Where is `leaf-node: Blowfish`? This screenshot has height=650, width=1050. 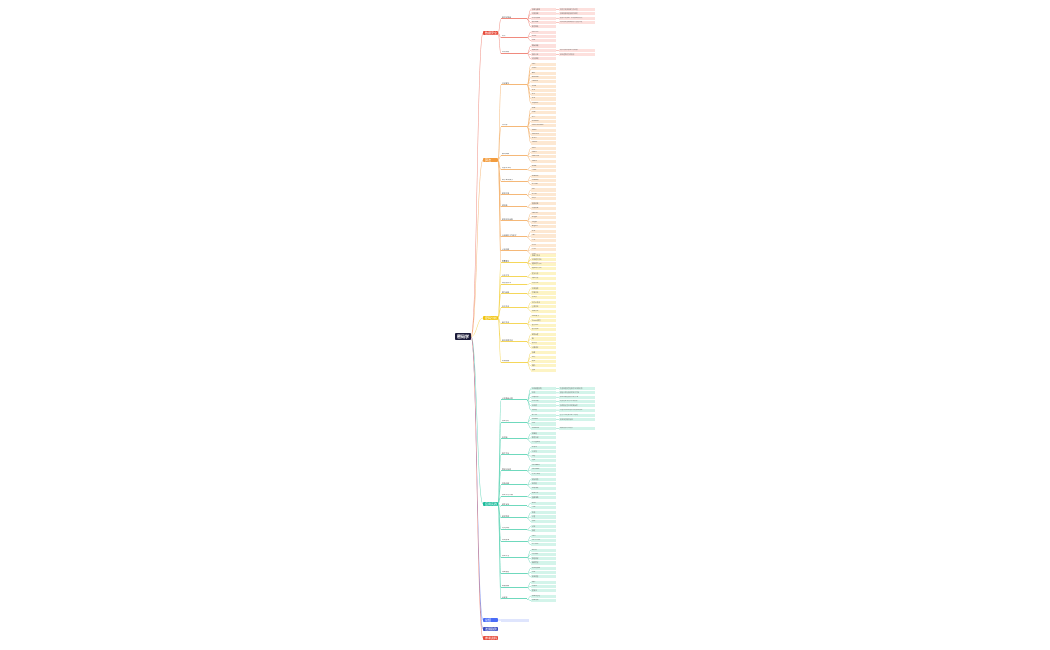
leaf-node: Blowfish is located at coordinates (543, 77).